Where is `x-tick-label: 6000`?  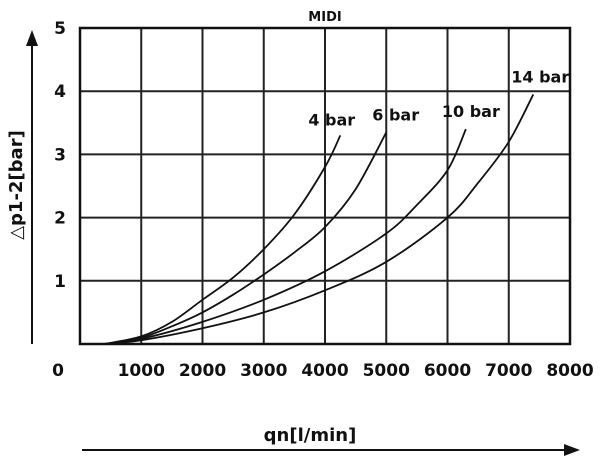
x-tick-label: 6000 is located at coordinates (447, 371).